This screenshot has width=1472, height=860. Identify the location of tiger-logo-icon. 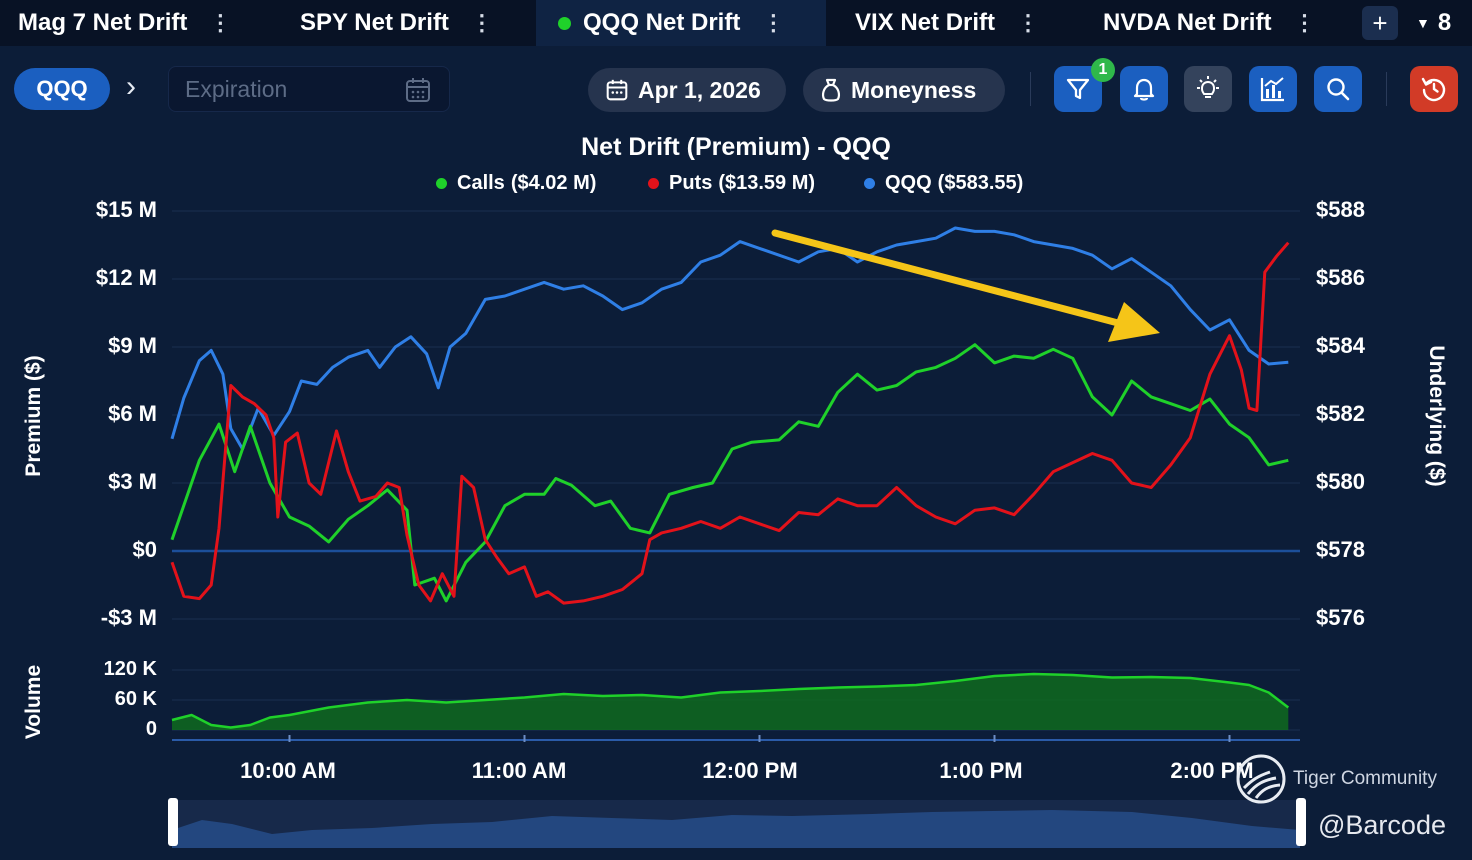
(1261, 779).